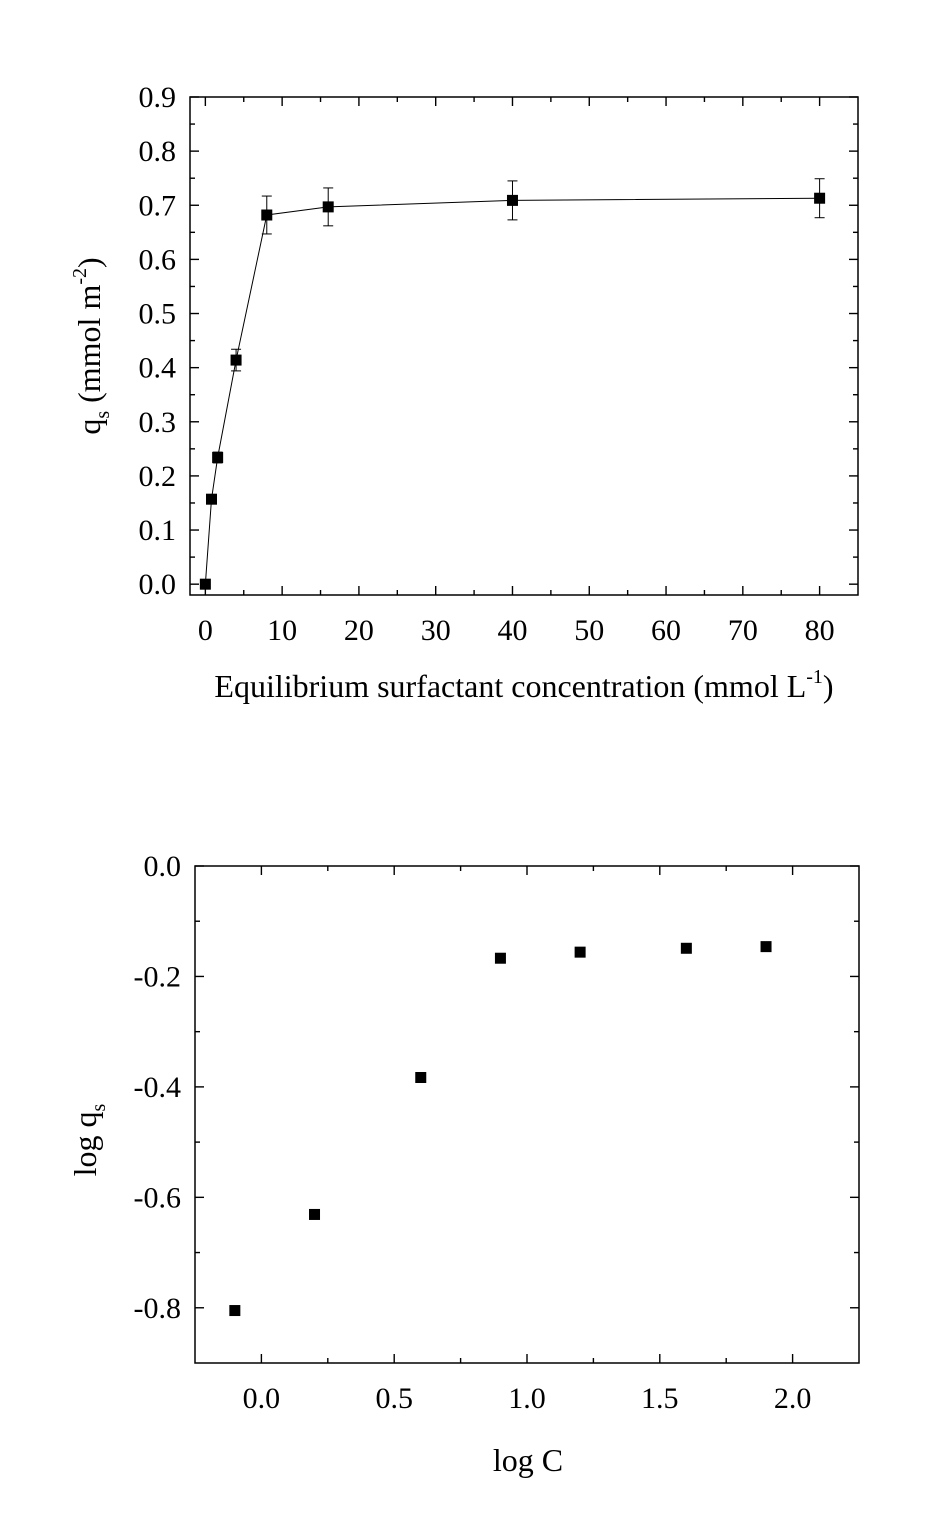 The width and height of the screenshot is (937, 1522). What do you see at coordinates (158, 422) in the screenshot?
I see `y-tick-label: 0.3` at bounding box center [158, 422].